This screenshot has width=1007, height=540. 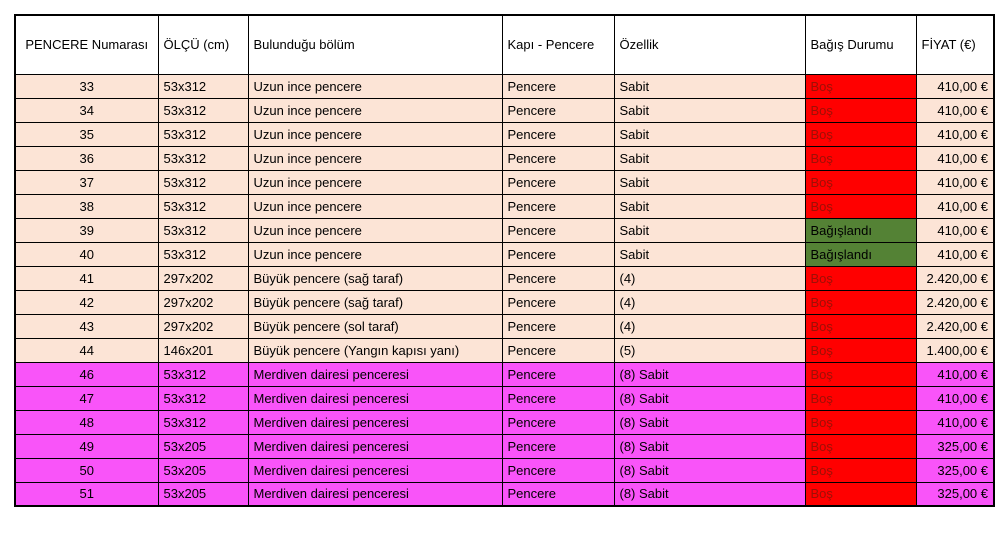 What do you see at coordinates (203, 44) in the screenshot?
I see `column-header-2: ÖLÇÜ (cm)` at bounding box center [203, 44].